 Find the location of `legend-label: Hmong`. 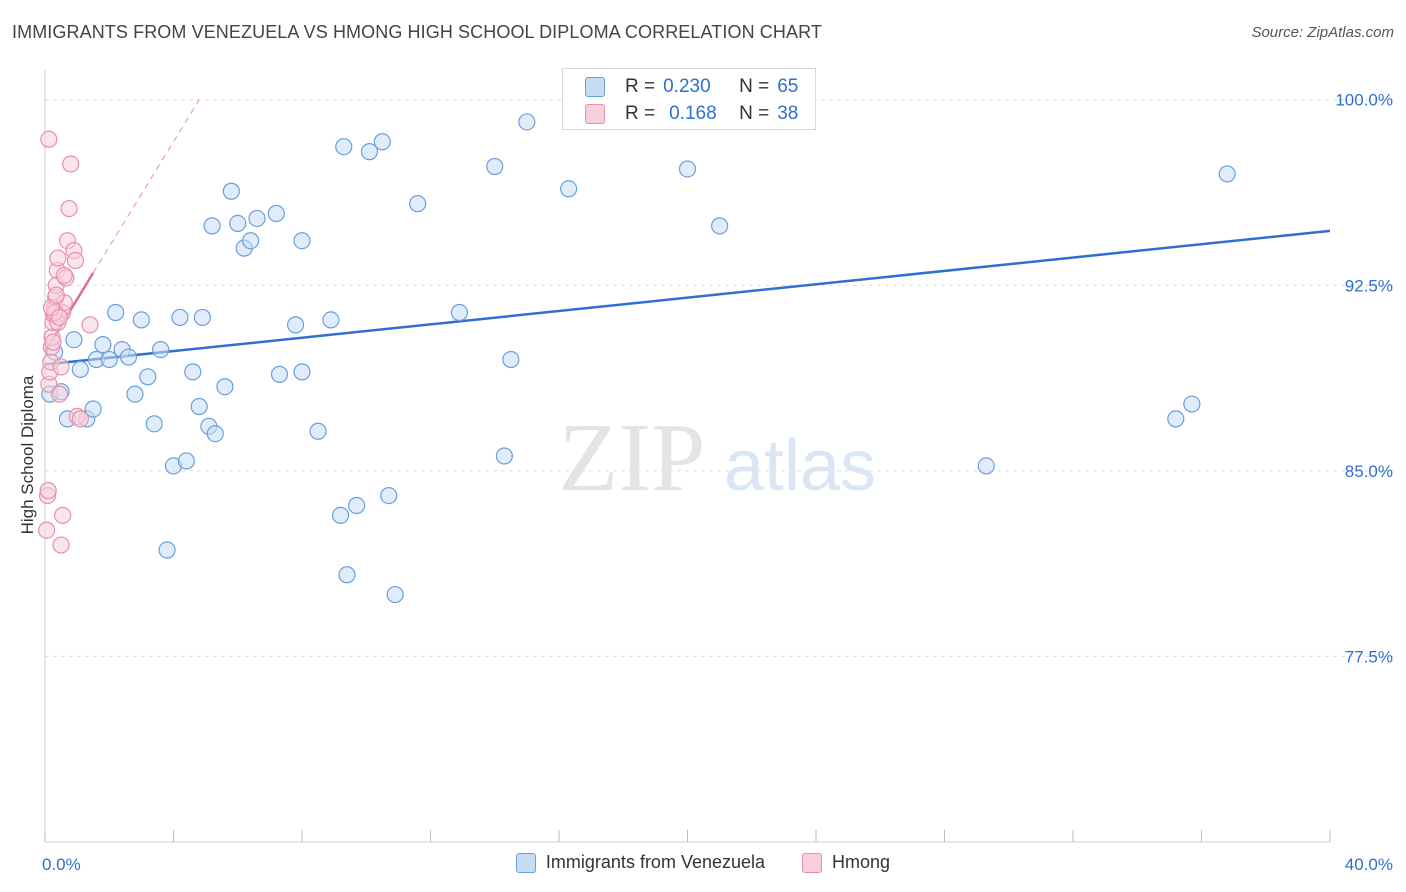

legend-label: Hmong is located at coordinates (861, 862).